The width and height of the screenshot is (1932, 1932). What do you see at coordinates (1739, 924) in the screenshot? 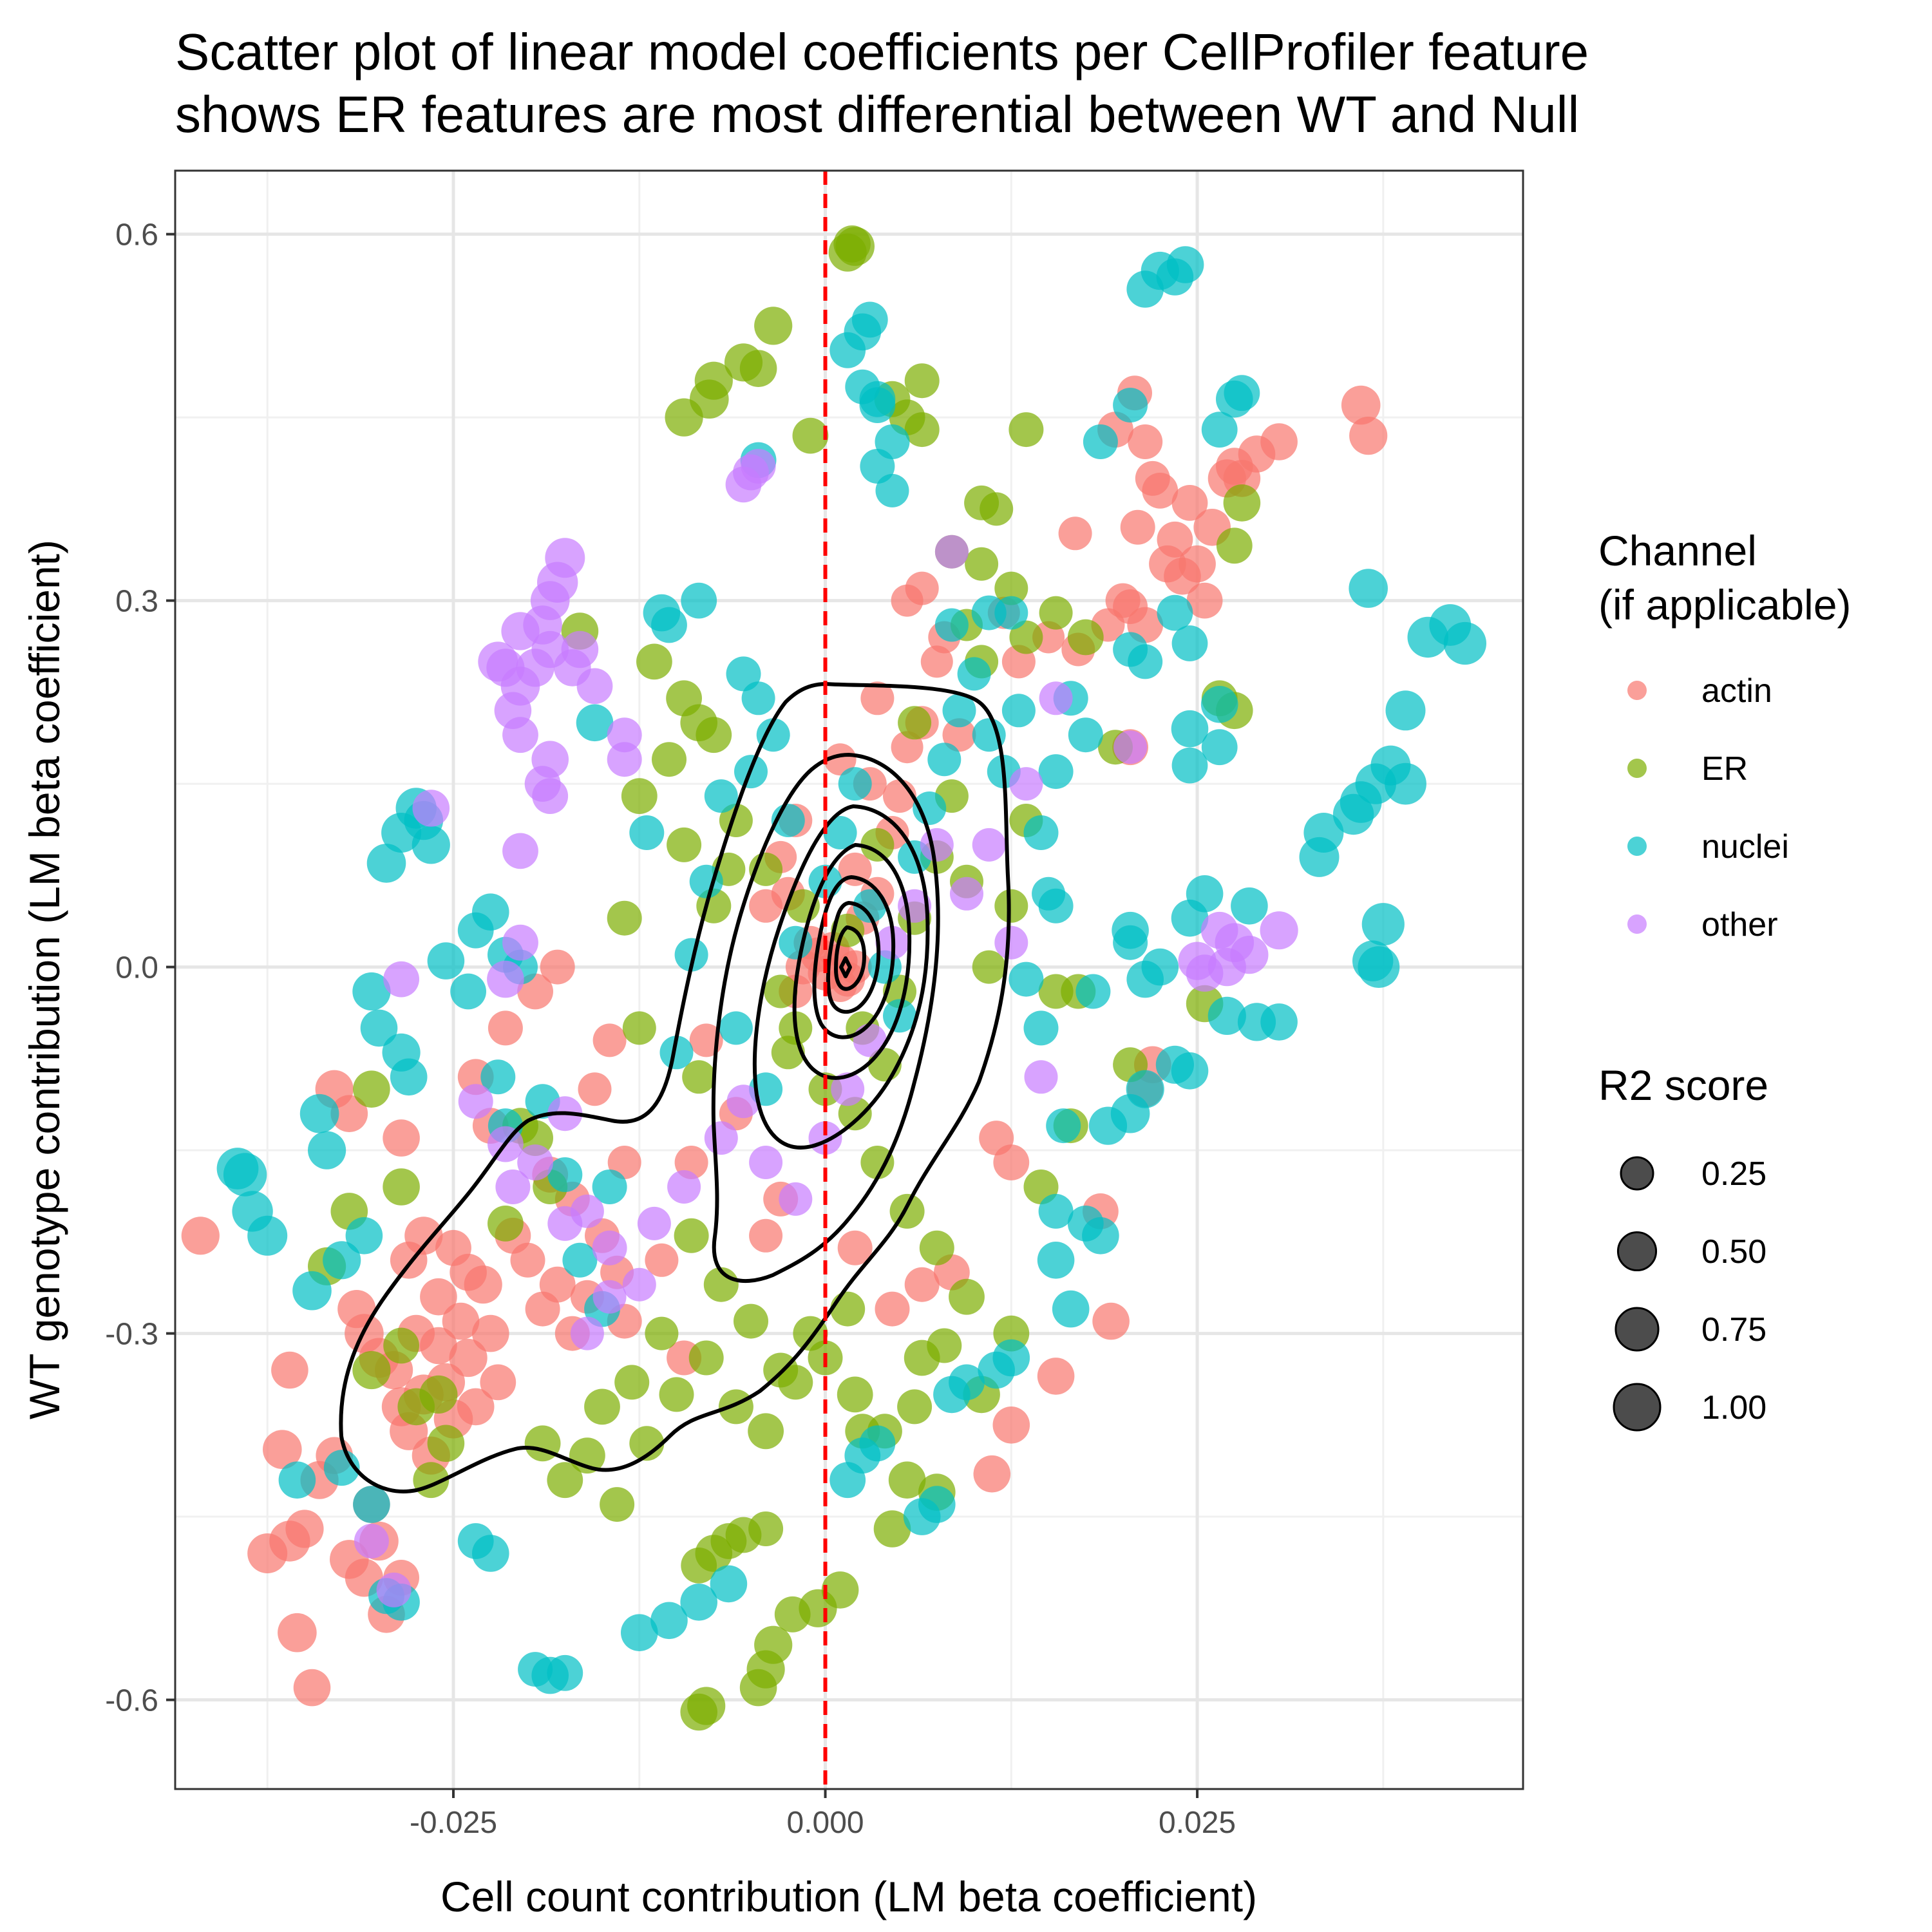
I see `legend-label-other: other` at bounding box center [1739, 924].